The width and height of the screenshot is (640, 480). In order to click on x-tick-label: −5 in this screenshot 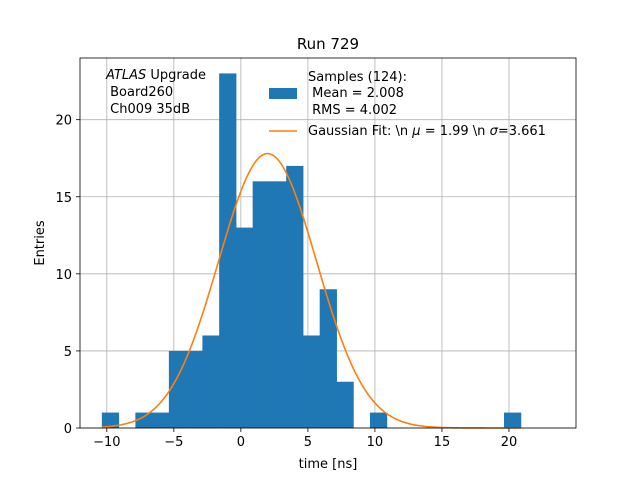, I will do `click(173, 442)`.